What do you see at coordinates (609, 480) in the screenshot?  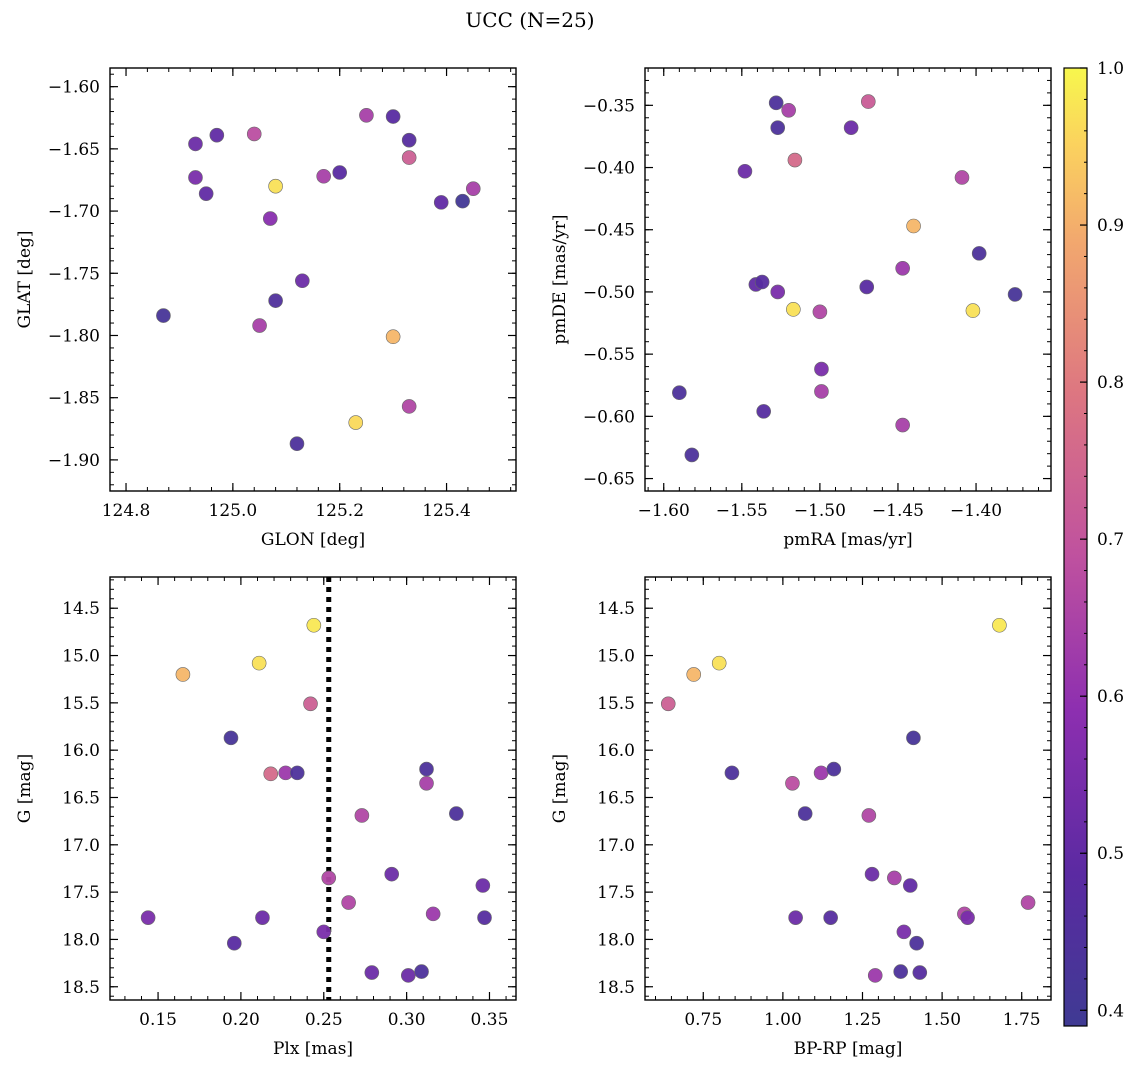 I see `y-tick-label: −0.65` at bounding box center [609, 480].